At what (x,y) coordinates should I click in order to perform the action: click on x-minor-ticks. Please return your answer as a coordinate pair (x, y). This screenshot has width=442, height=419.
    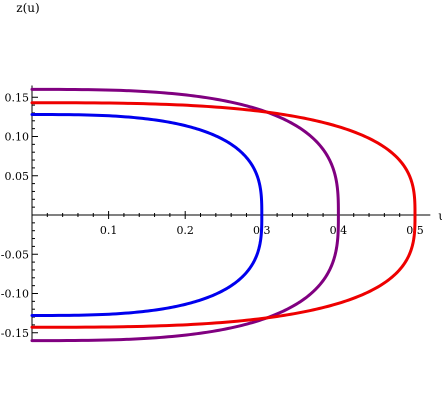
    Looking at the image, I should click on (223, 215).